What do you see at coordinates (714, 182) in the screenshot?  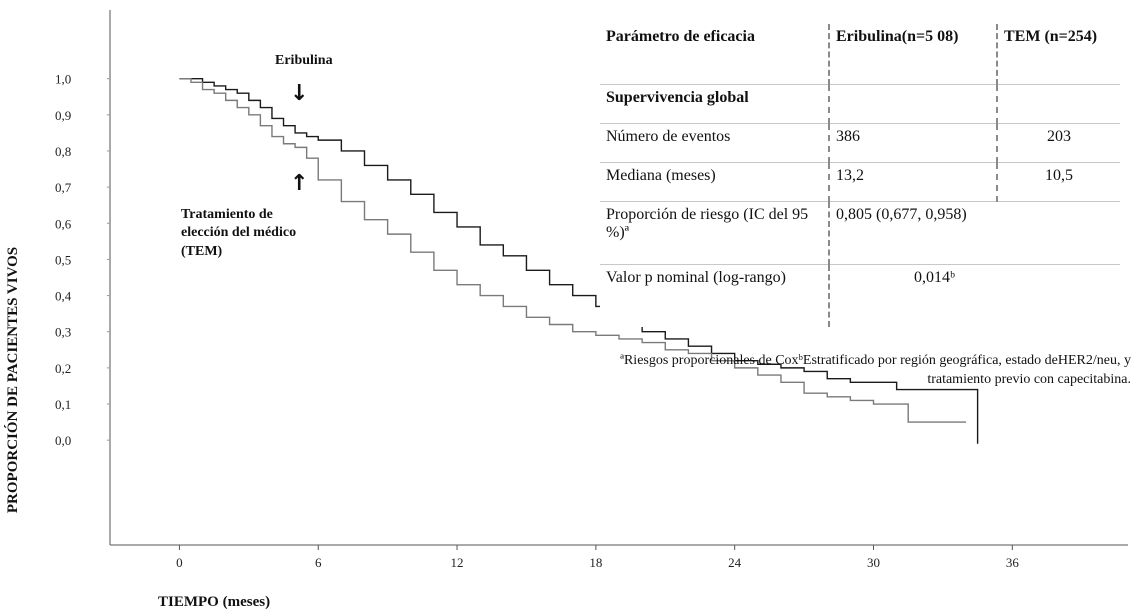 I see `row-label: Mediana (meses)` at bounding box center [714, 182].